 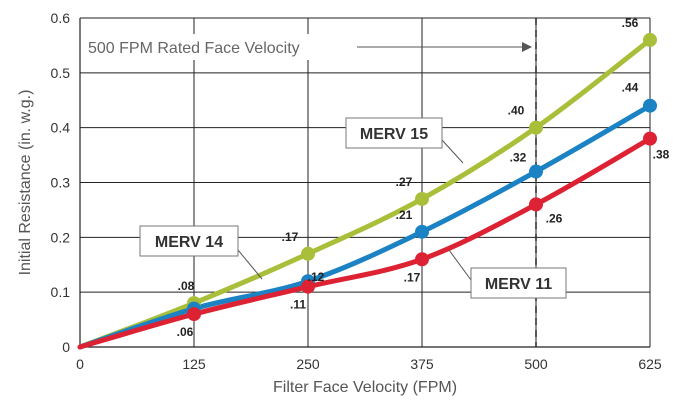 What do you see at coordinates (365, 387) in the screenshot?
I see `x-axis-title: Filter Face Velocity (FPM)` at bounding box center [365, 387].